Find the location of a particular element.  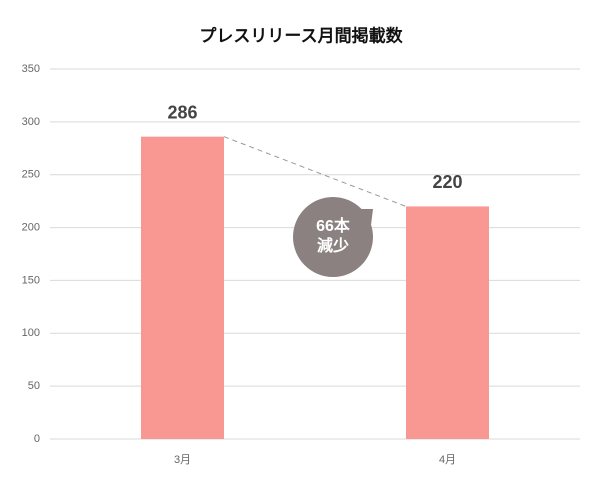

y-tick-label: 0 is located at coordinates (37, 439).